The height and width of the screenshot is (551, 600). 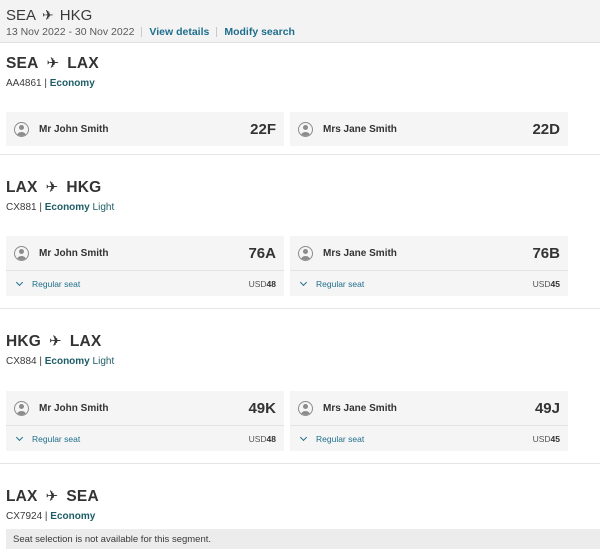 I want to click on flight-segment: HKG ✈ LAX CX884 | Economy Light, so click(x=300, y=350).